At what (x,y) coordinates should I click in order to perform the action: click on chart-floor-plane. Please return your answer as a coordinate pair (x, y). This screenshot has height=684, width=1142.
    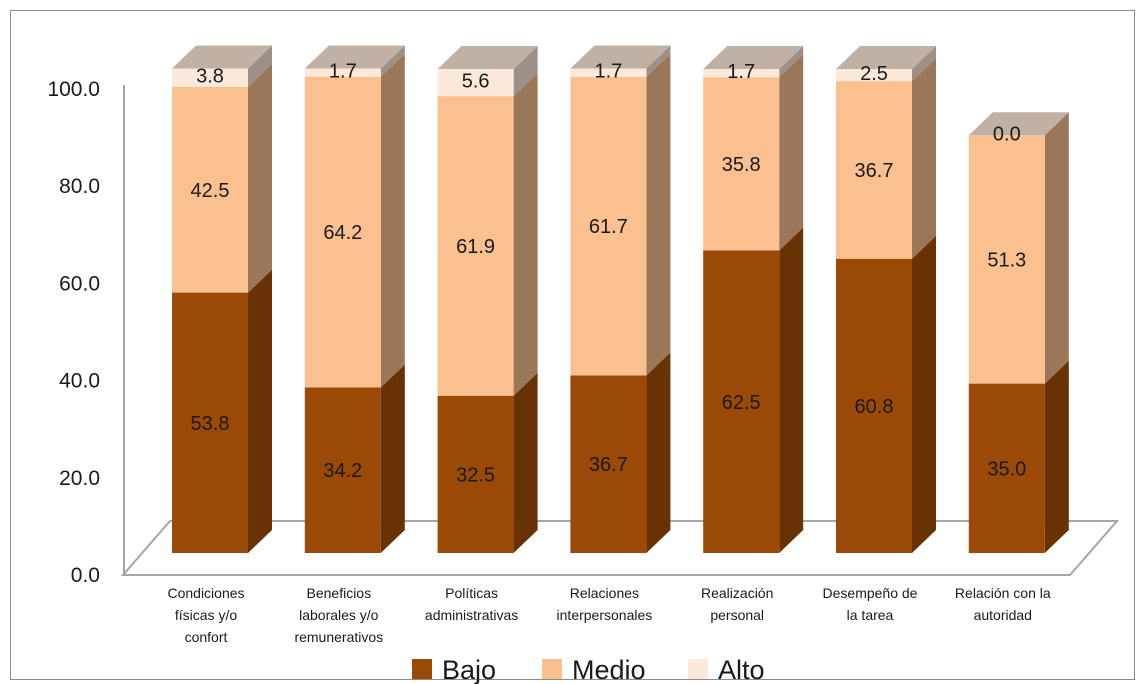
    Looking at the image, I should click on (620, 548).